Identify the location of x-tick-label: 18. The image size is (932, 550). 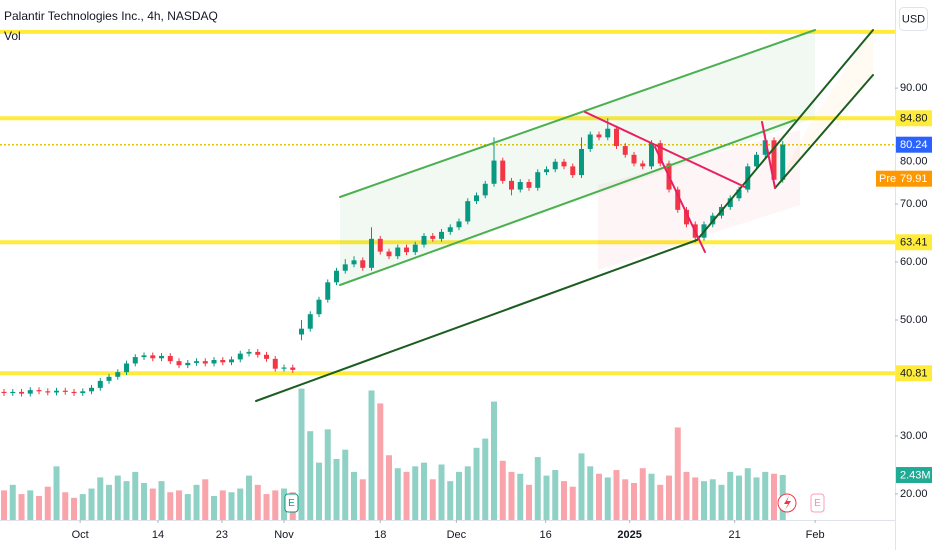
(380, 535).